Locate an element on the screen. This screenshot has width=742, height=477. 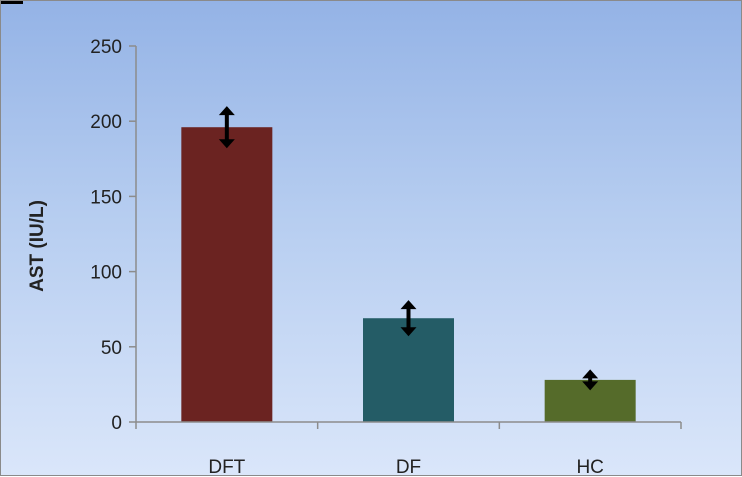
y-axis-title: AST (IU/L) is located at coordinates (37, 246).